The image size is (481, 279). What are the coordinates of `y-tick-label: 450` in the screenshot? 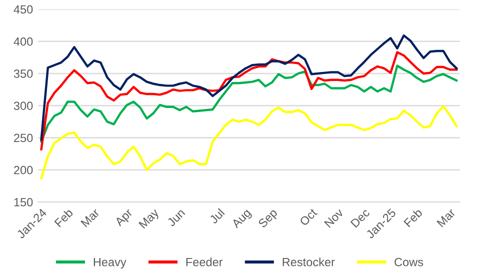 It's located at (23, 9).